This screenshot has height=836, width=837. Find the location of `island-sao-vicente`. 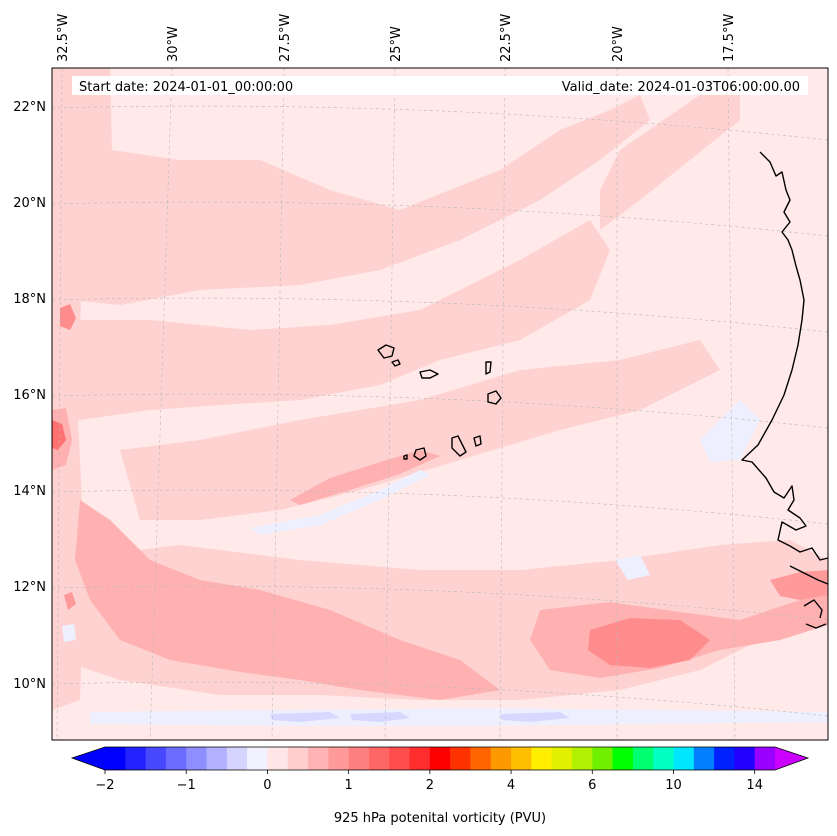

island-sao-vicente is located at coordinates (396, 363).